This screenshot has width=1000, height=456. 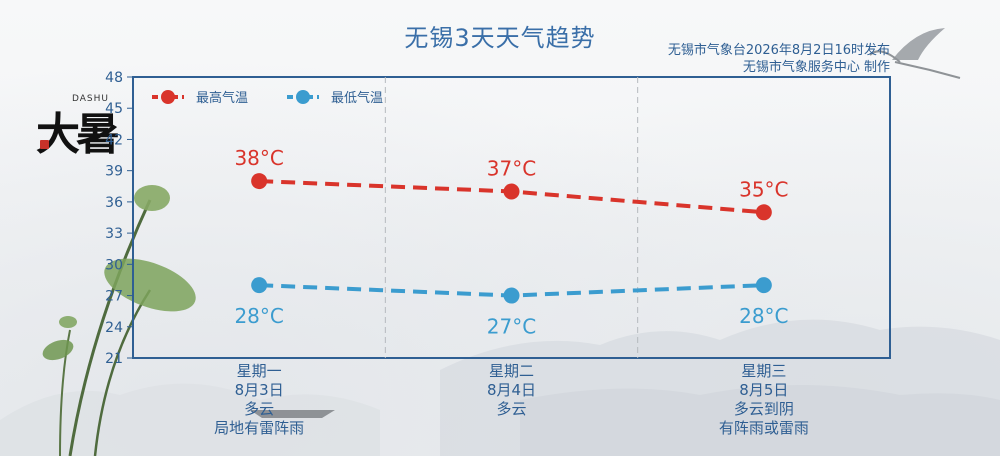 What do you see at coordinates (764, 390) in the screenshot?
I see `day-date: 8月5日` at bounding box center [764, 390].